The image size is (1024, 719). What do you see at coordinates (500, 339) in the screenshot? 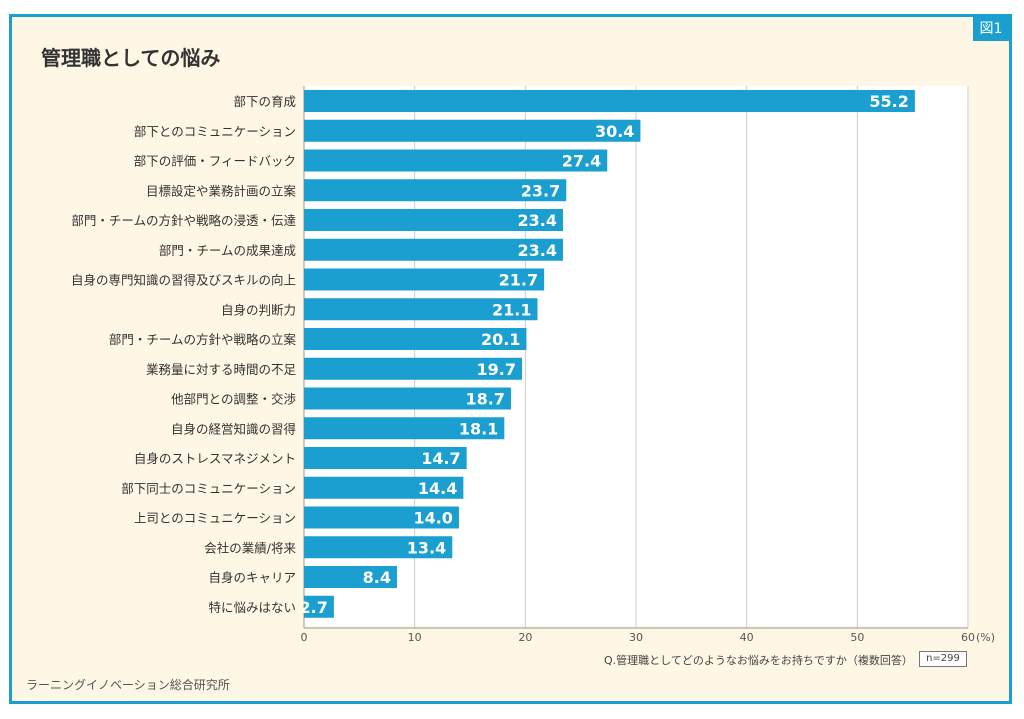
I see `bar-value-label: 20.1` at bounding box center [500, 339].